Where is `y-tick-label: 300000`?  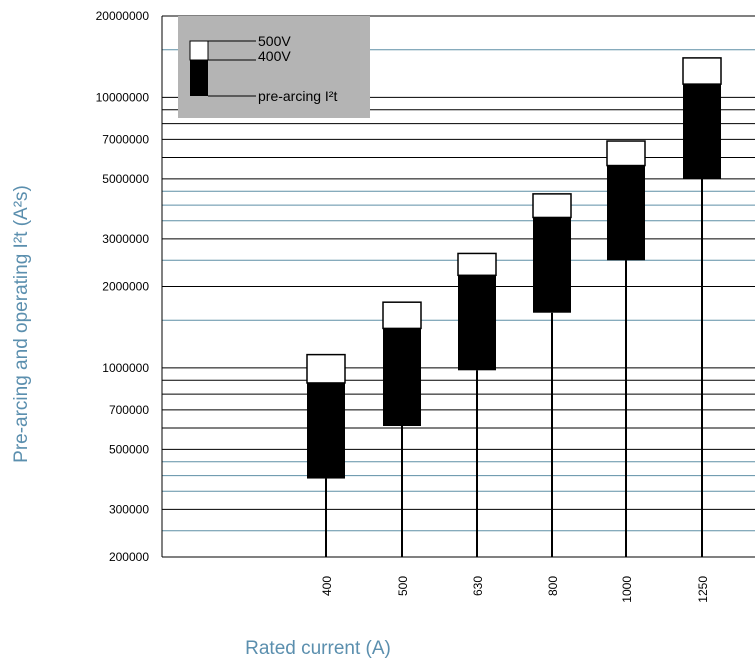 y-tick-label: 300000 is located at coordinates (129, 509).